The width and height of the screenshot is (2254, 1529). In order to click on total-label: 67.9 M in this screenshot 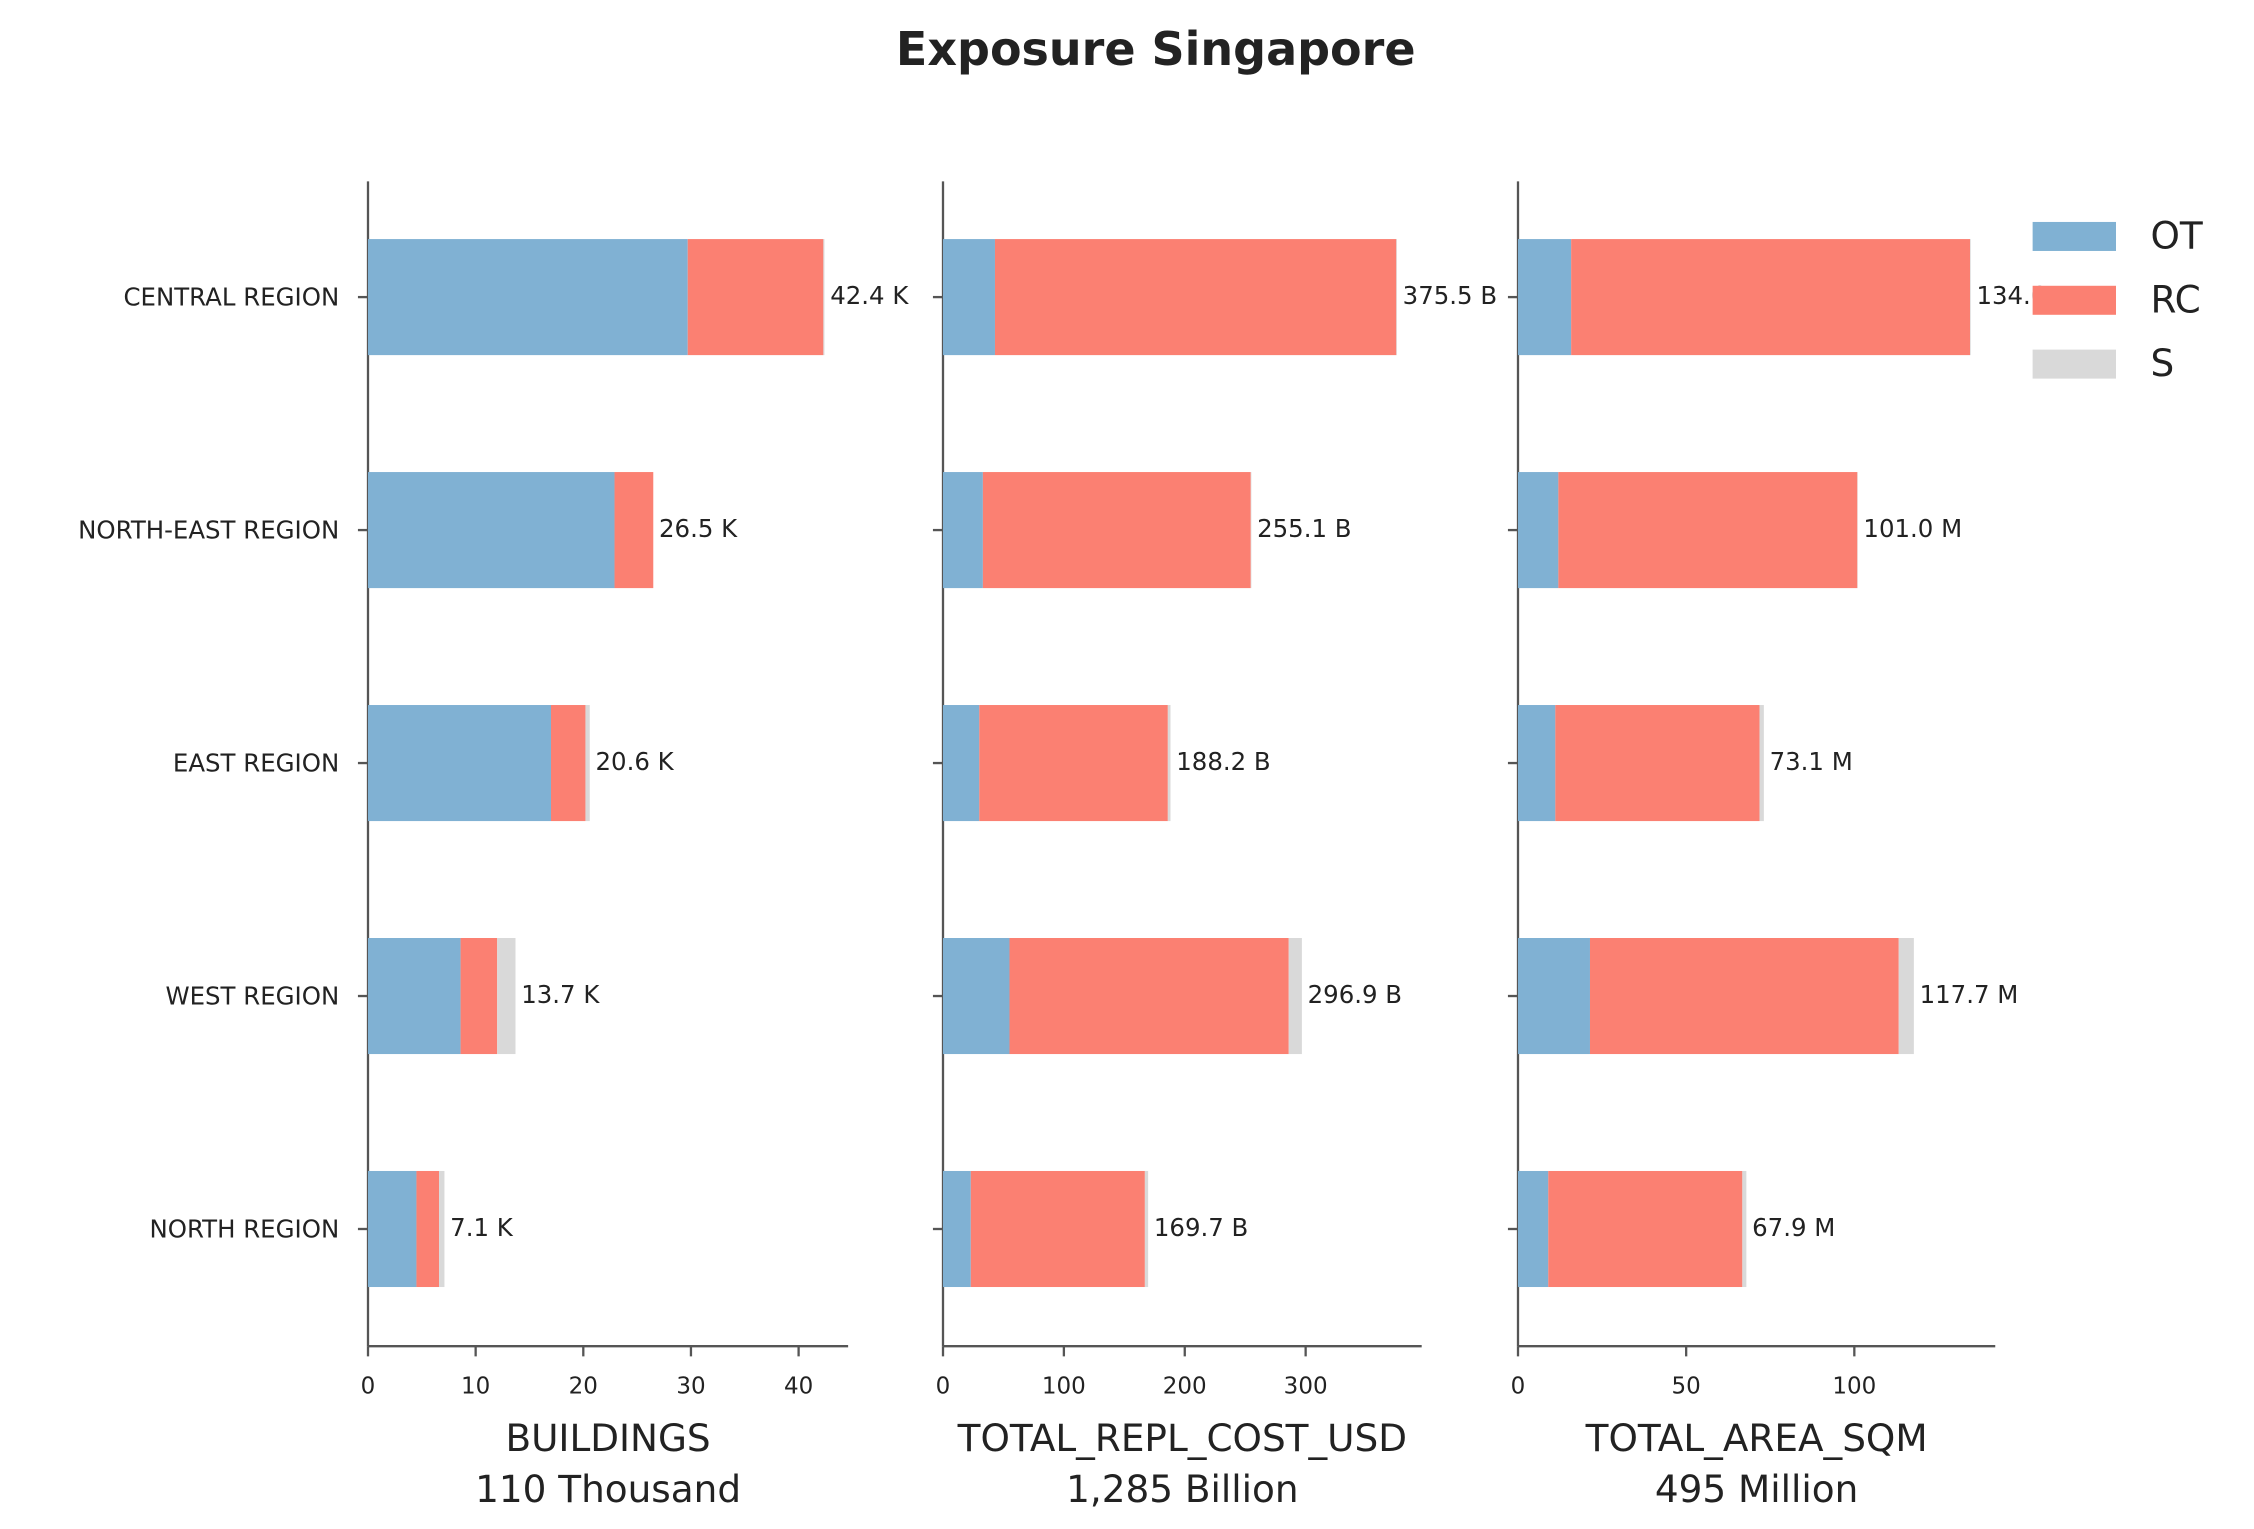, I will do `click(1793, 1227)`.